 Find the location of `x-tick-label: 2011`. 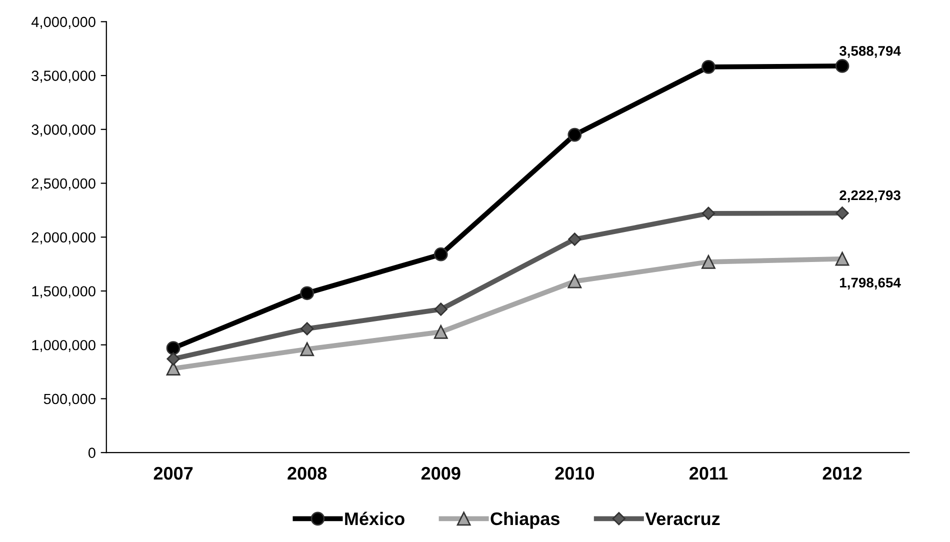

x-tick-label: 2011 is located at coordinates (709, 473).